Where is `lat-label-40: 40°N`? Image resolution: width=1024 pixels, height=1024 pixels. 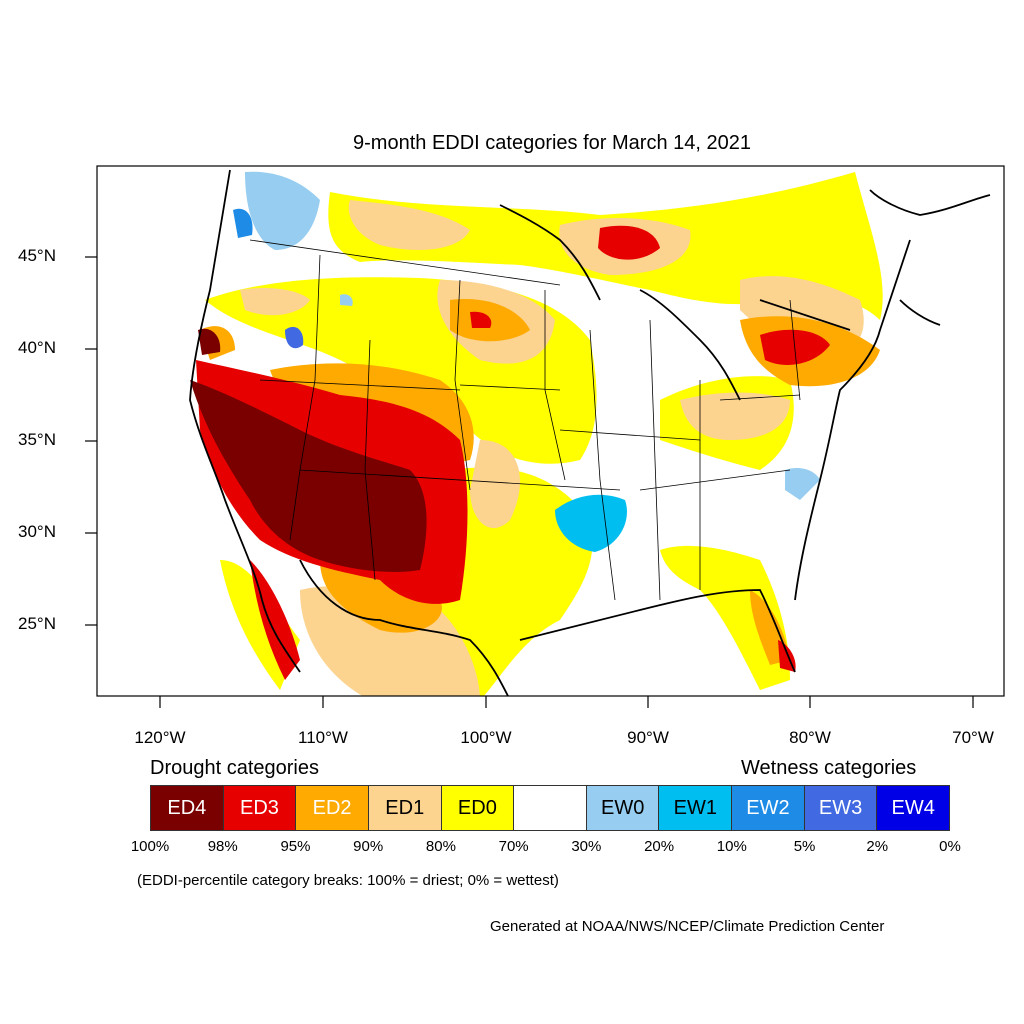 lat-label-40: 40°N is located at coordinates (37, 347).